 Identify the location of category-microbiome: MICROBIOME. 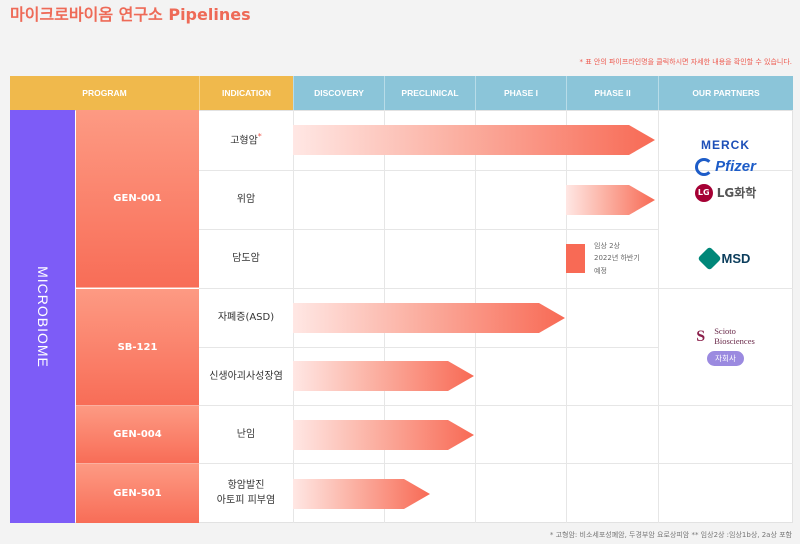
(42, 316).